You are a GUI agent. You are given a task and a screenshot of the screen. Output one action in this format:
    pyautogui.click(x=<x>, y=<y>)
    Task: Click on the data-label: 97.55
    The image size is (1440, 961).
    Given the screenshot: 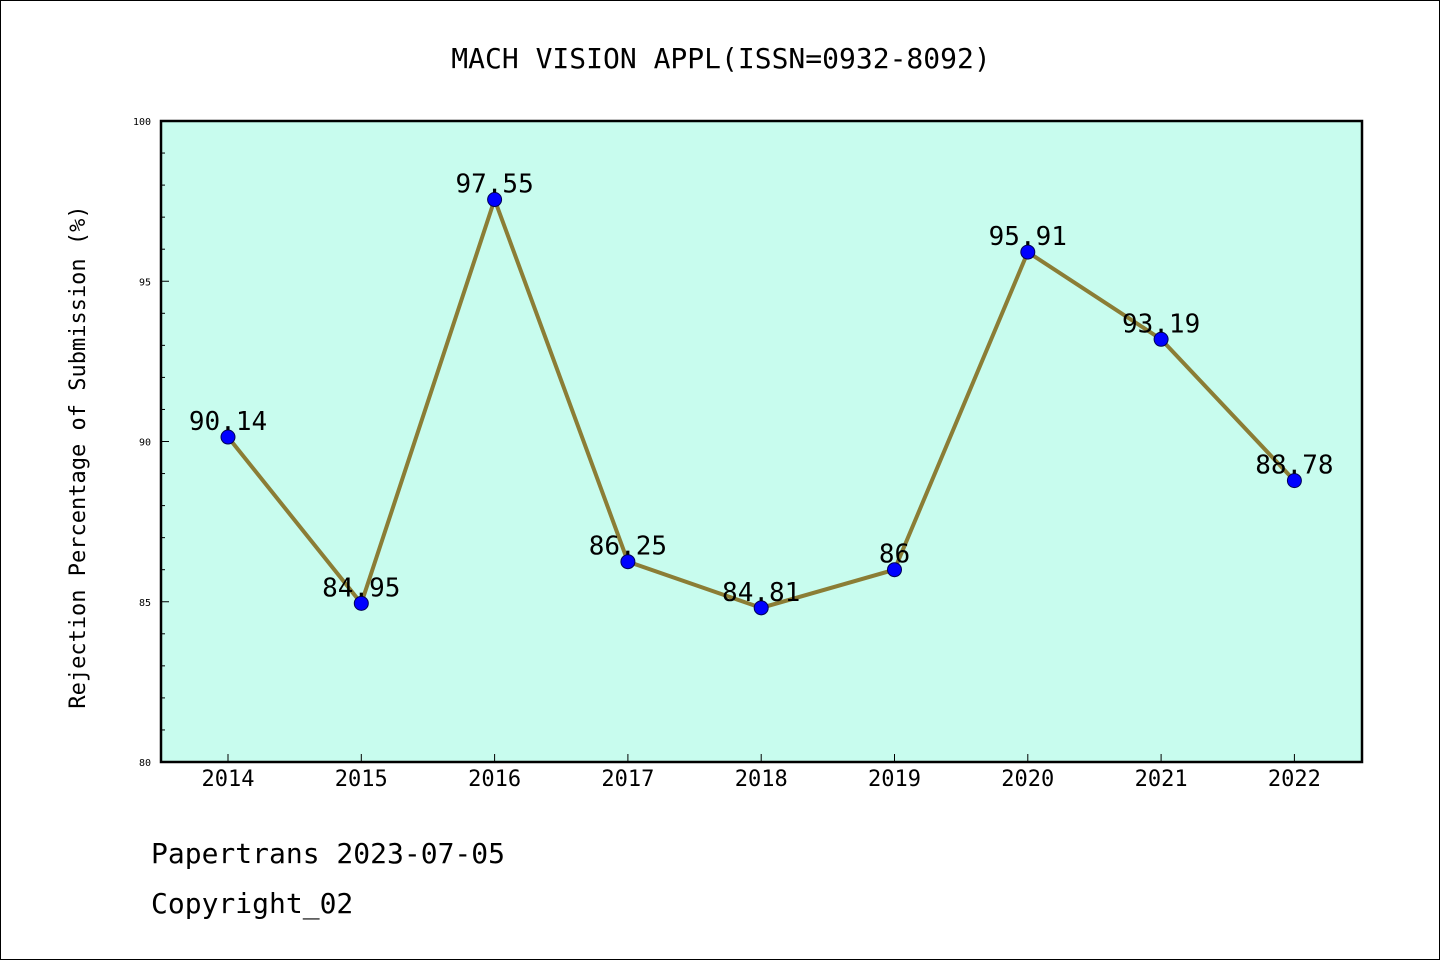 What is the action you would take?
    pyautogui.click(x=494, y=185)
    